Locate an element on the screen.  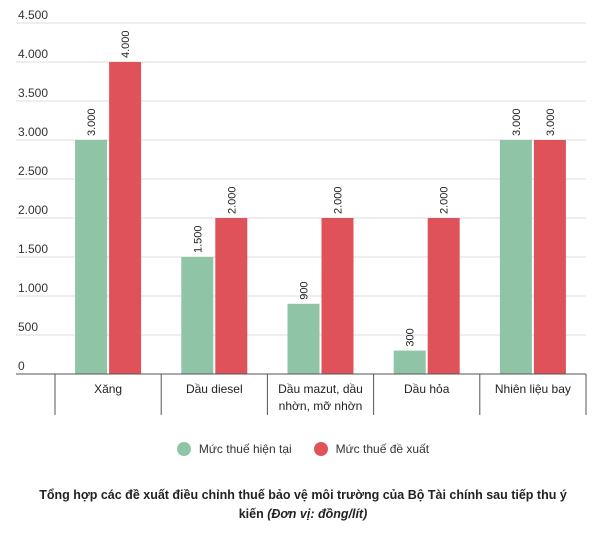
y-tick-label: 500 is located at coordinates (28, 327).